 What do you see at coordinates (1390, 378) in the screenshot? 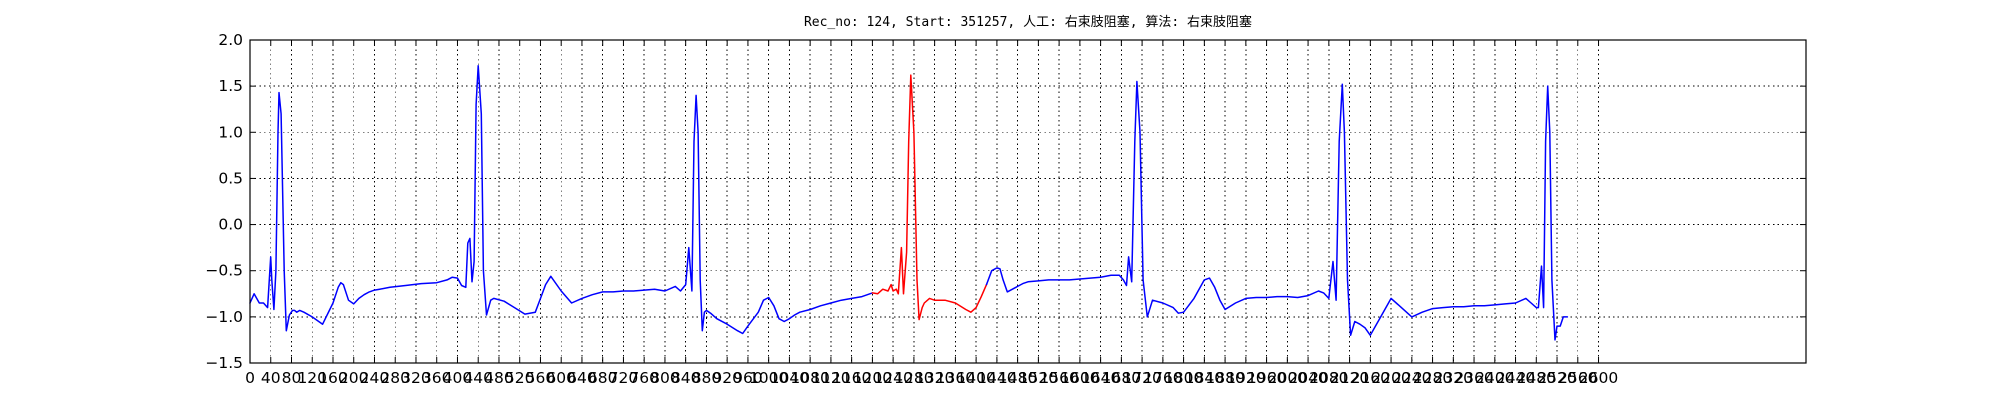
I see `x-tick-label: 2200` at bounding box center [1390, 378].